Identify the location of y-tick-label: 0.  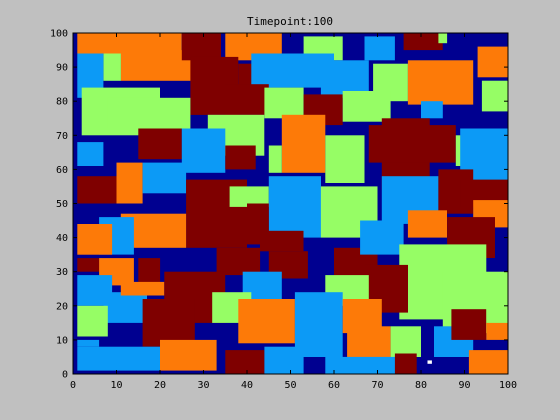
(65, 375).